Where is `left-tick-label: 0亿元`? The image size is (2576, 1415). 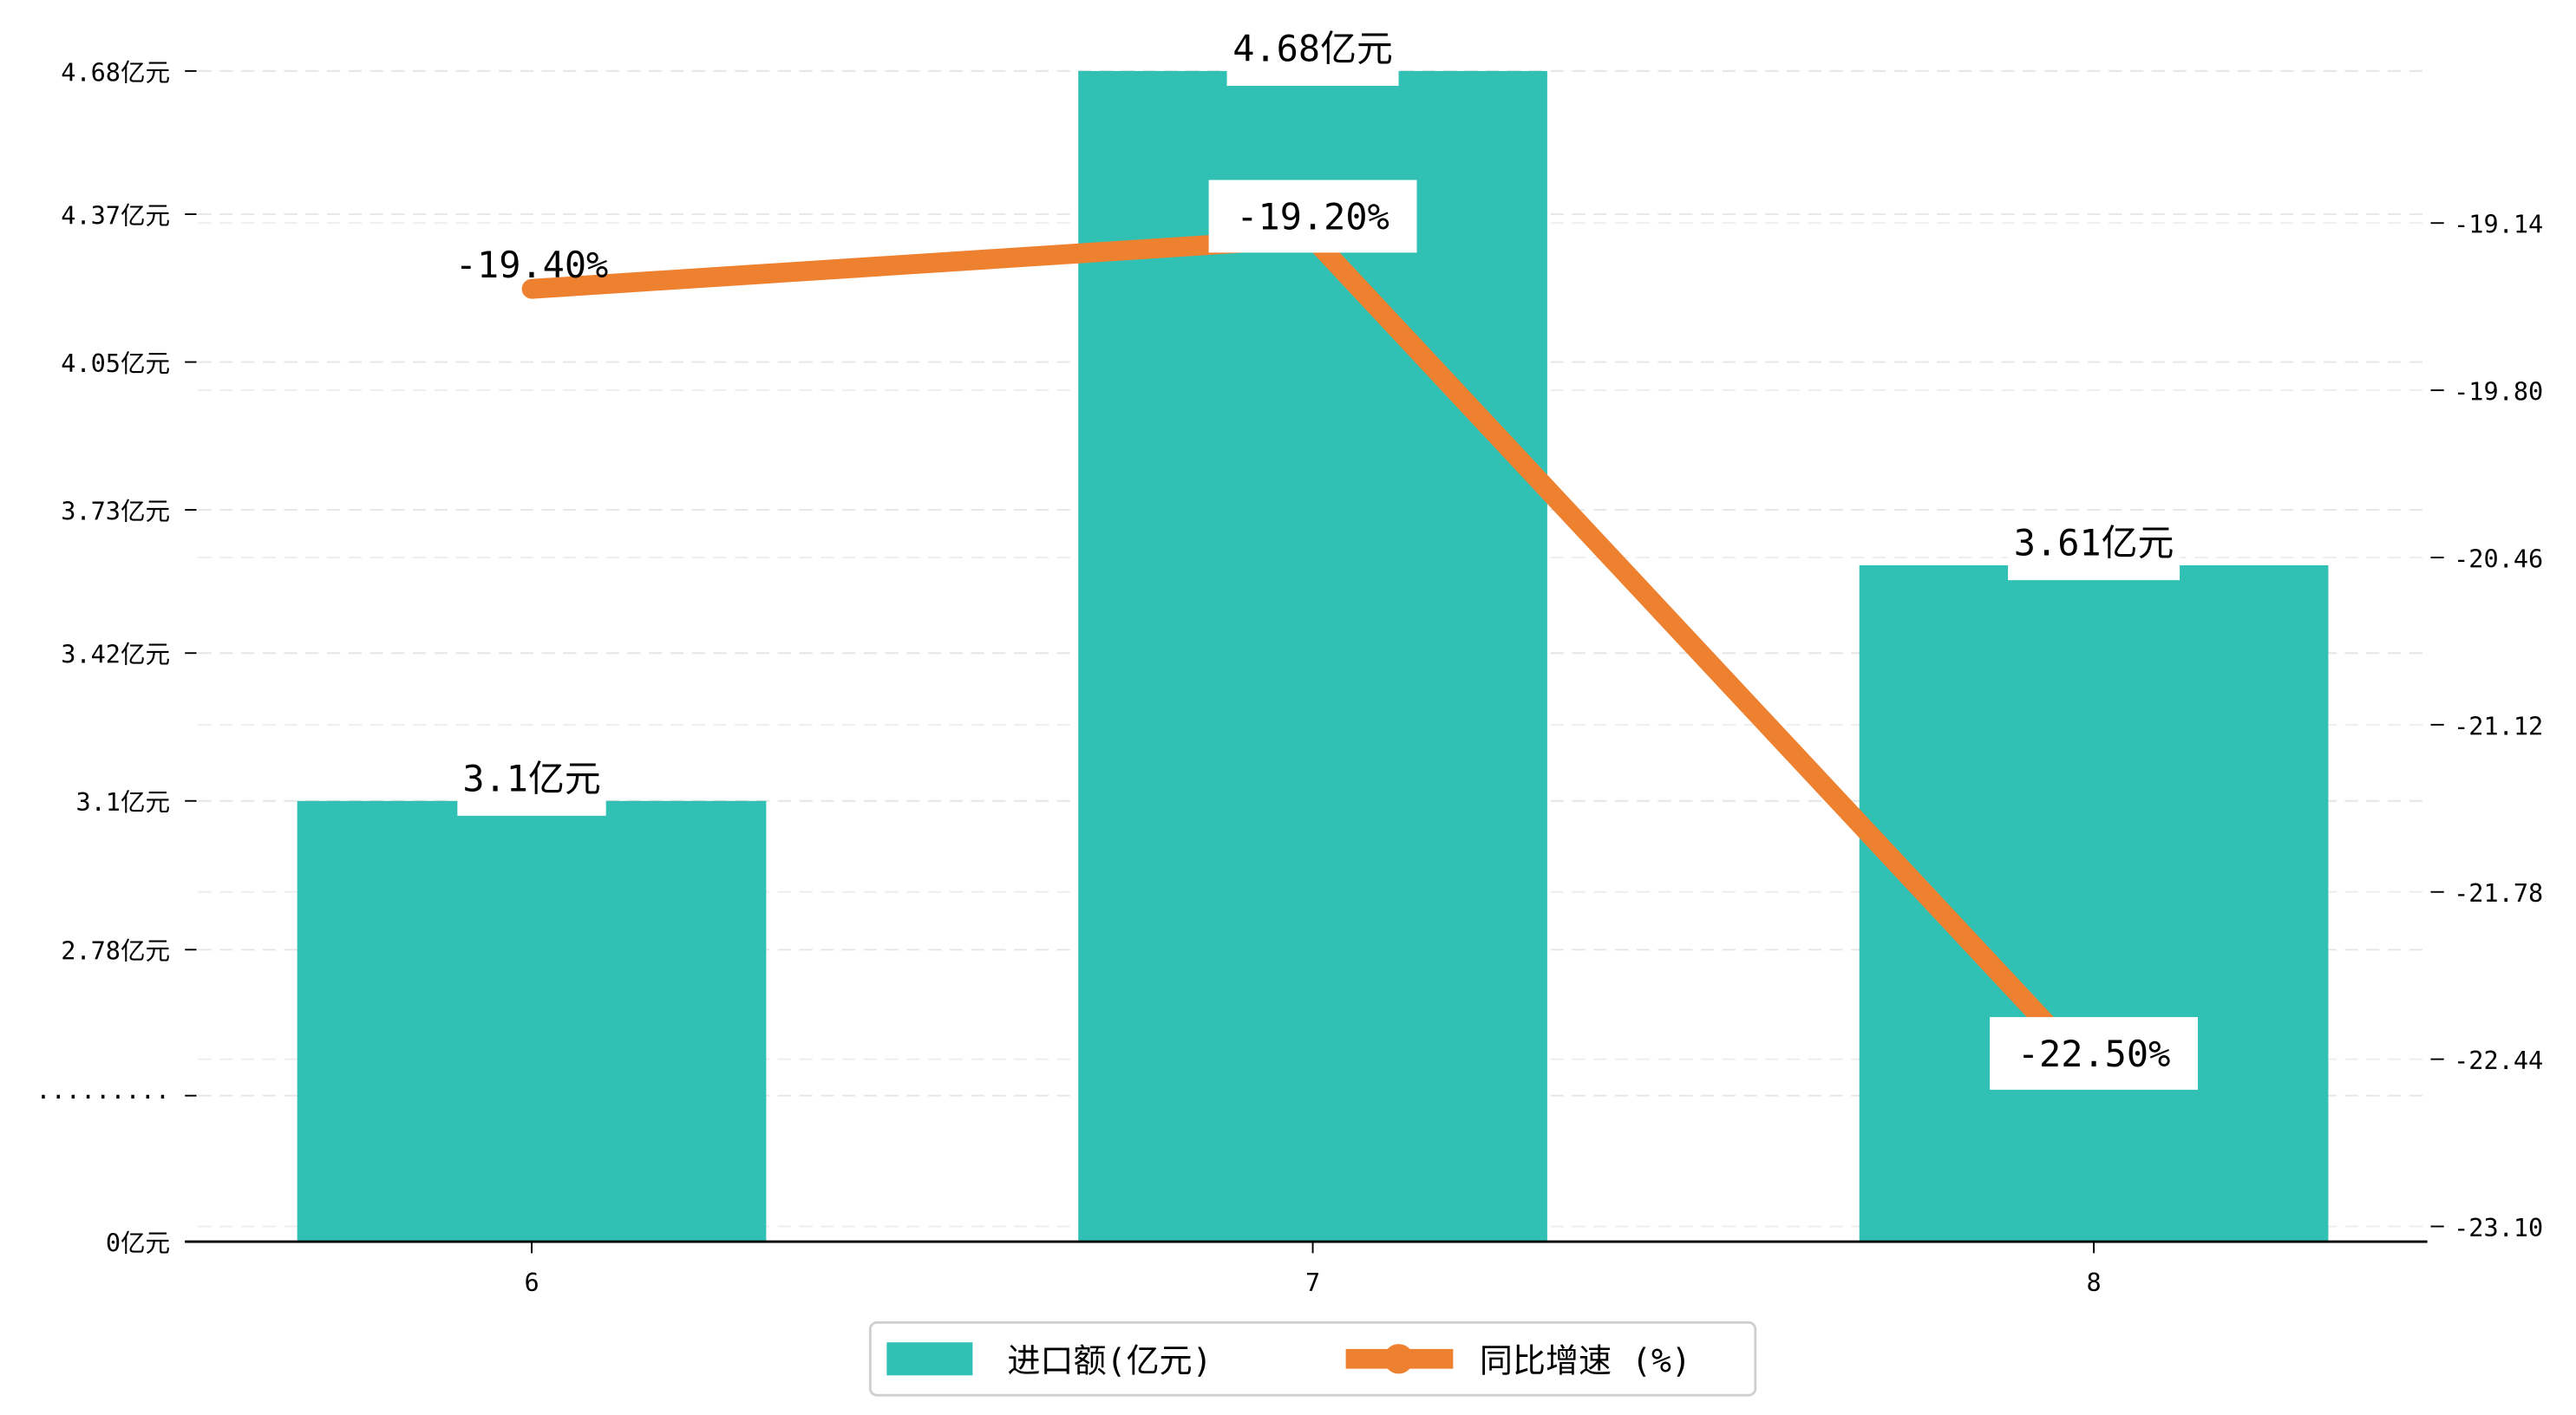
left-tick-label: 0亿元 is located at coordinates (138, 1242).